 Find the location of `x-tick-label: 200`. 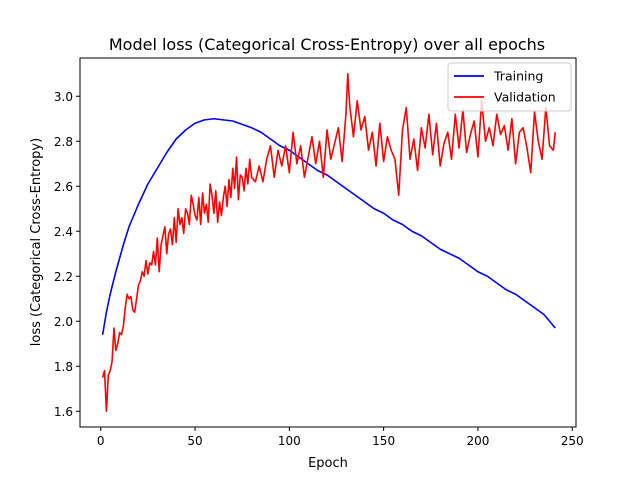

x-tick-label: 200 is located at coordinates (477, 441).